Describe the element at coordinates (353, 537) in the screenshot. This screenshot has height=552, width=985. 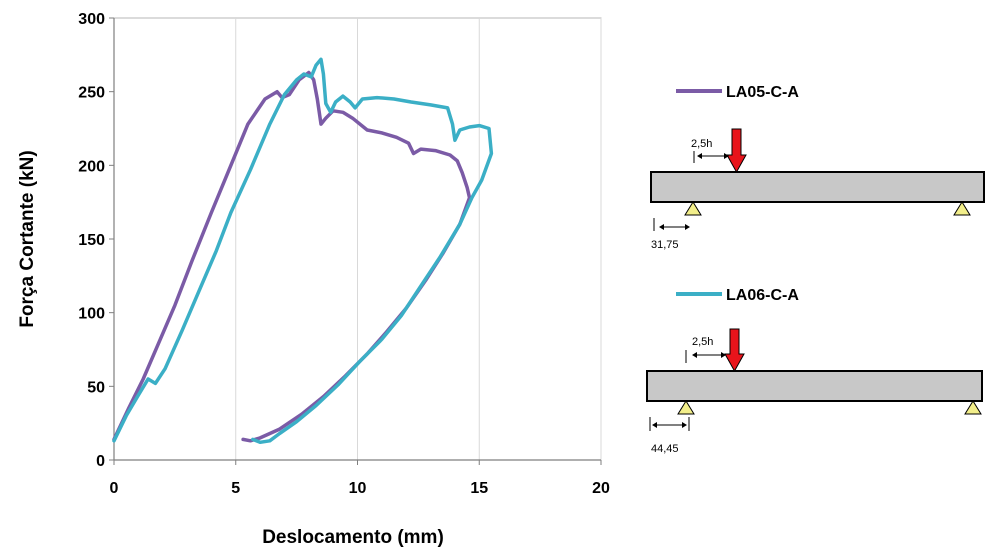
I see `x-axis-title: Deslocamento (mm)` at that location.